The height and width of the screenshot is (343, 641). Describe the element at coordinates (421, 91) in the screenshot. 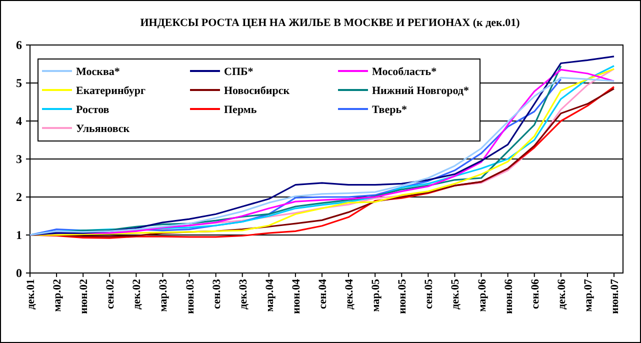

I see `legend-label: Нижний Новгород*` at that location.